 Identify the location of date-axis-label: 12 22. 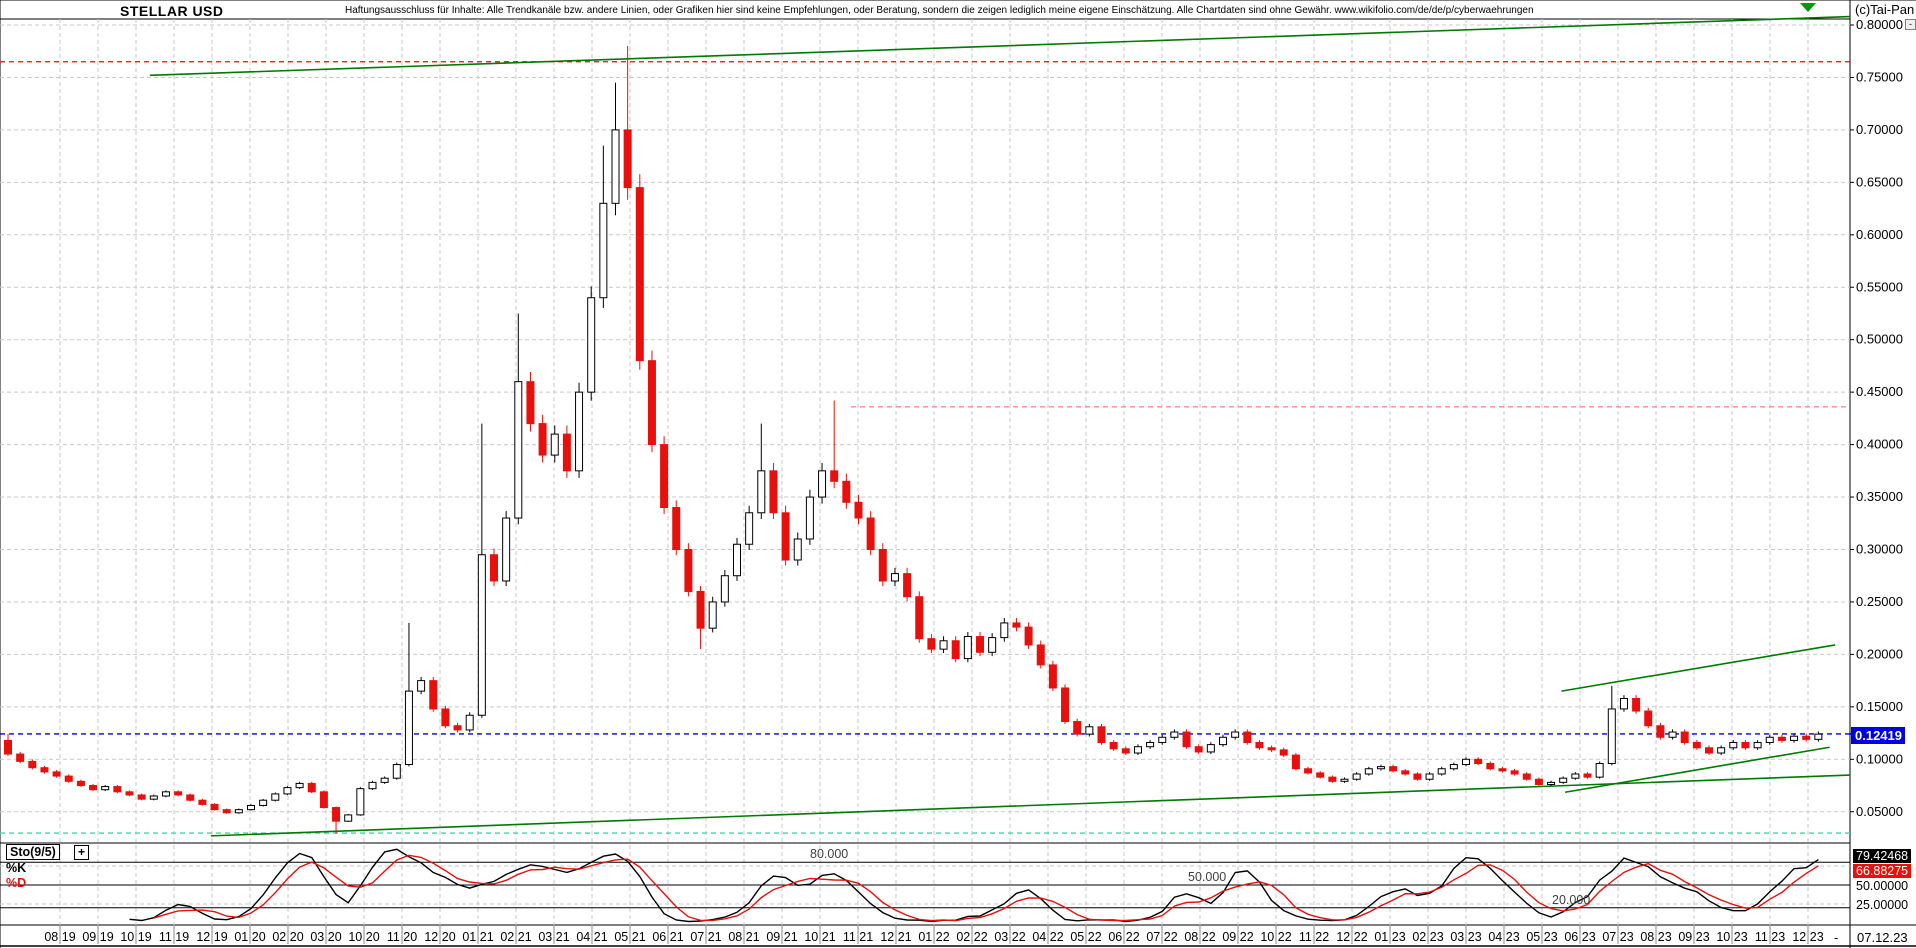
(1351, 937).